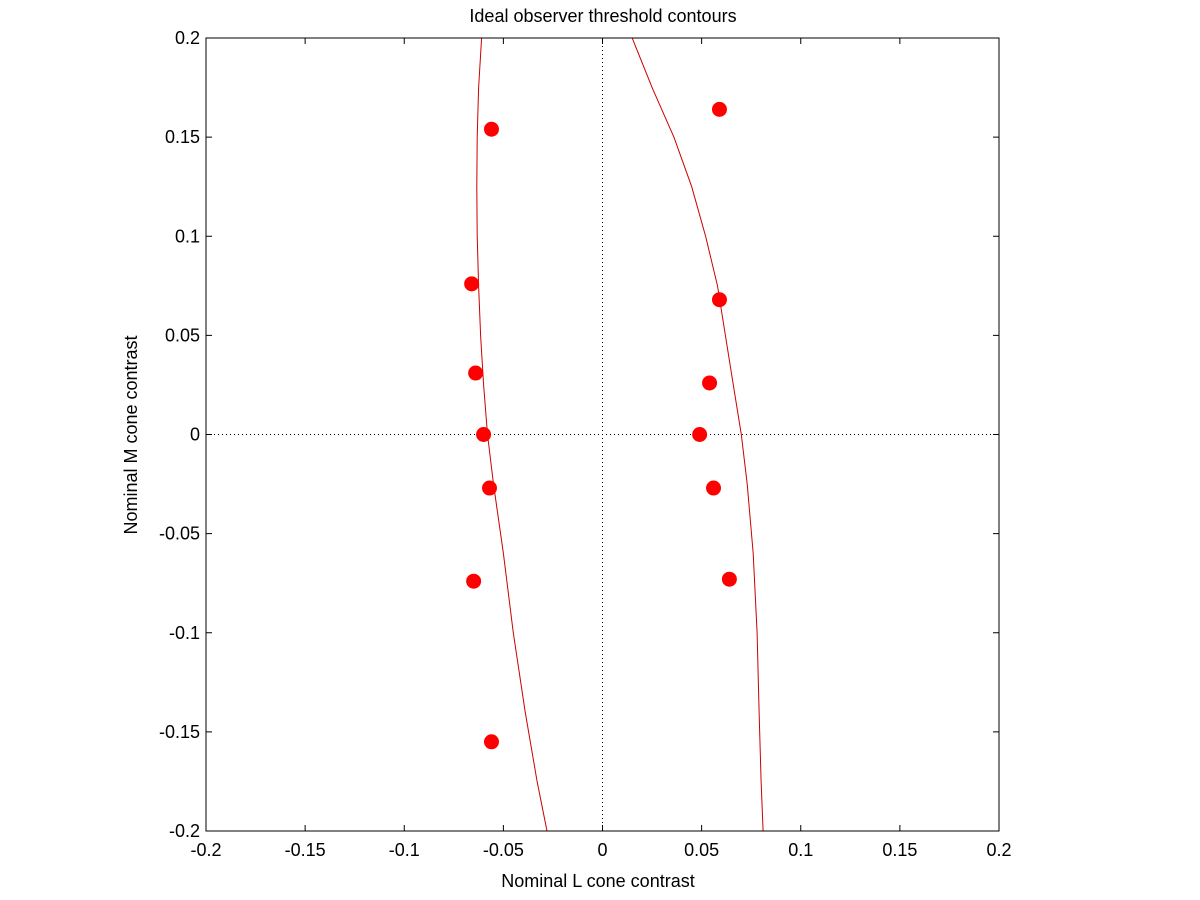  I want to click on x-tick-label: -0.1, so click(404, 850).